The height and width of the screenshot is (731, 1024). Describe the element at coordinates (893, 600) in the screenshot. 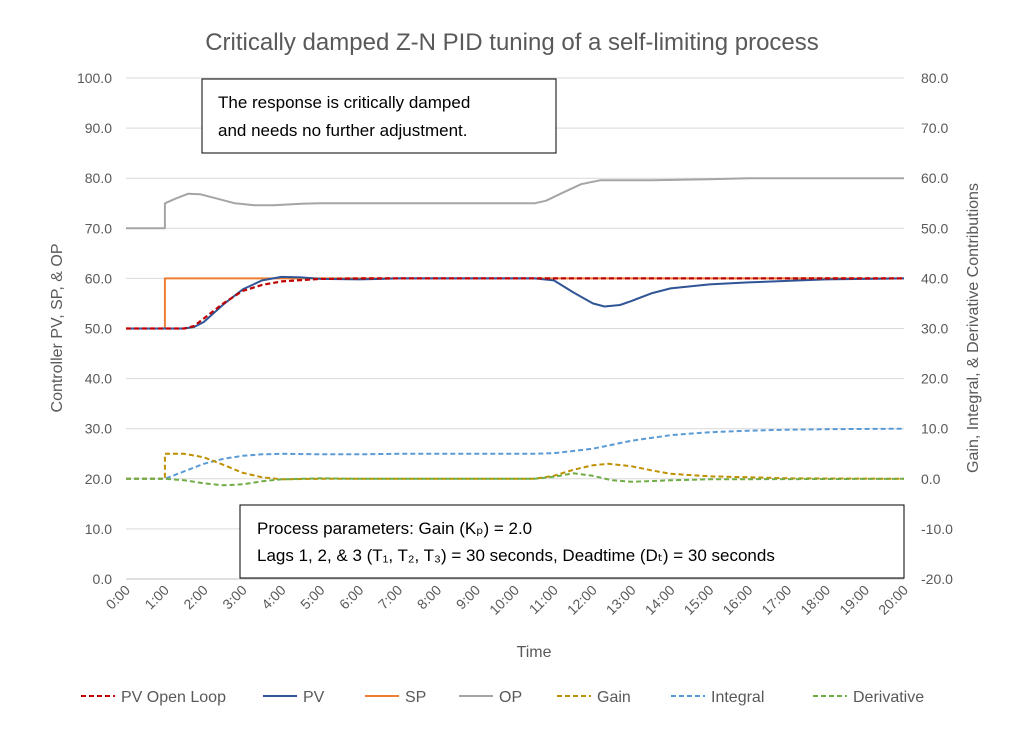

I see `x-tick-label: 20:00` at that location.